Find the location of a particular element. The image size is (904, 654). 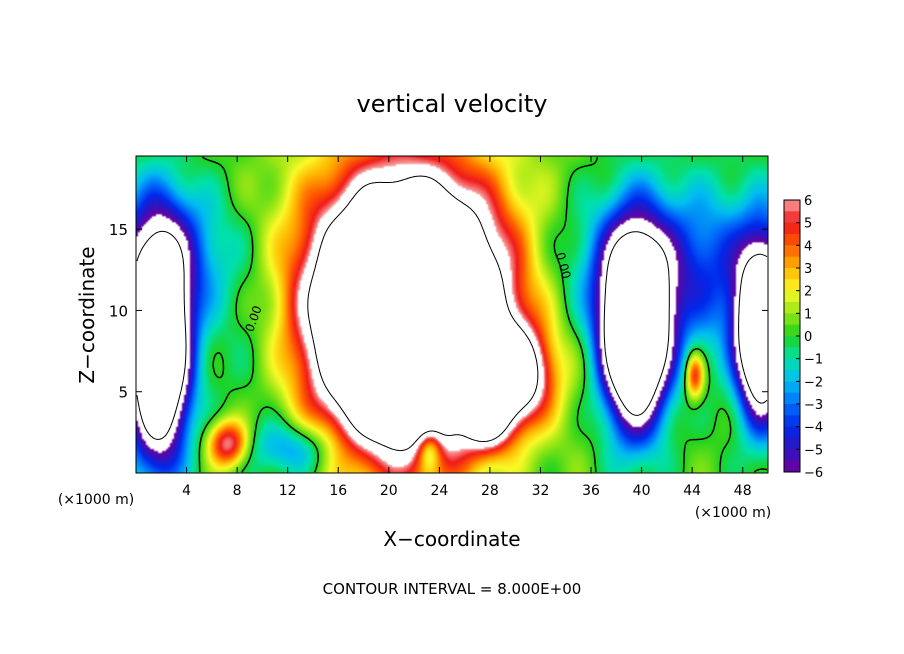

x-tick-label: 36 is located at coordinates (591, 491).